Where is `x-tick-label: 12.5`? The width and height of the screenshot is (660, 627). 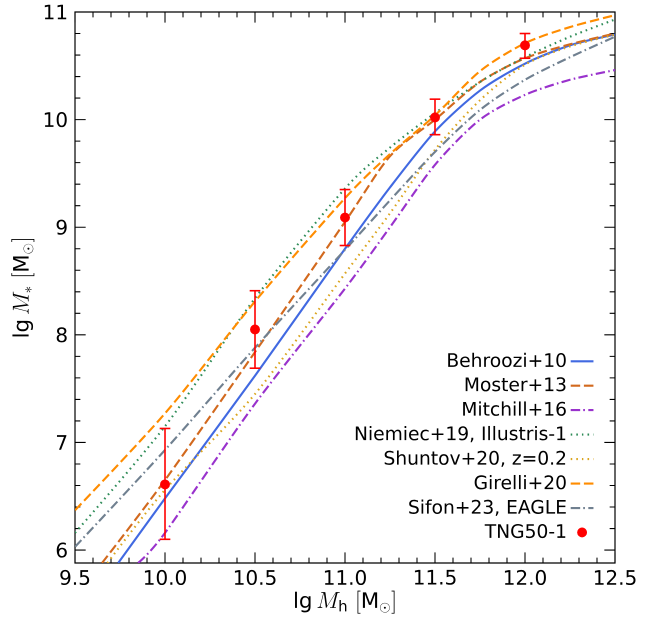 x-tick-label: 12.5 is located at coordinates (615, 578).